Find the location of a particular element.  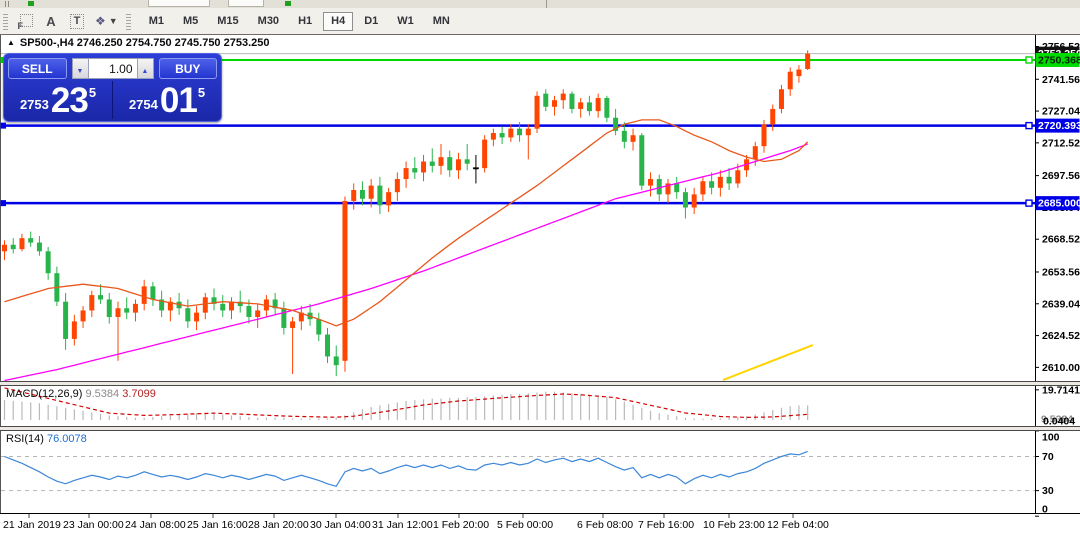

price-badge-label: 2750.368 is located at coordinates (1059, 60).